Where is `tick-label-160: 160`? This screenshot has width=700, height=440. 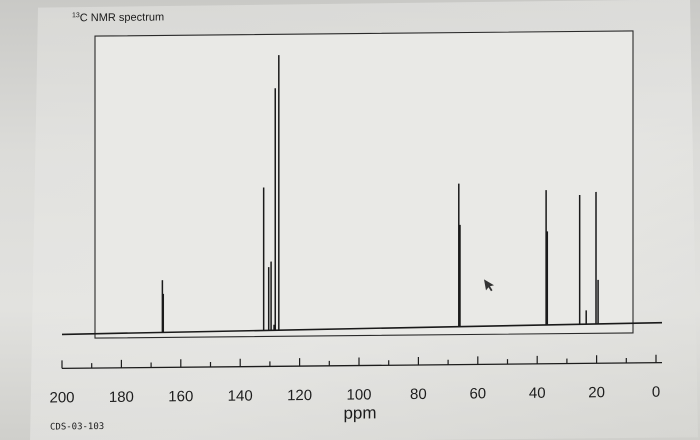 tick-label-160: 160 is located at coordinates (180, 396).